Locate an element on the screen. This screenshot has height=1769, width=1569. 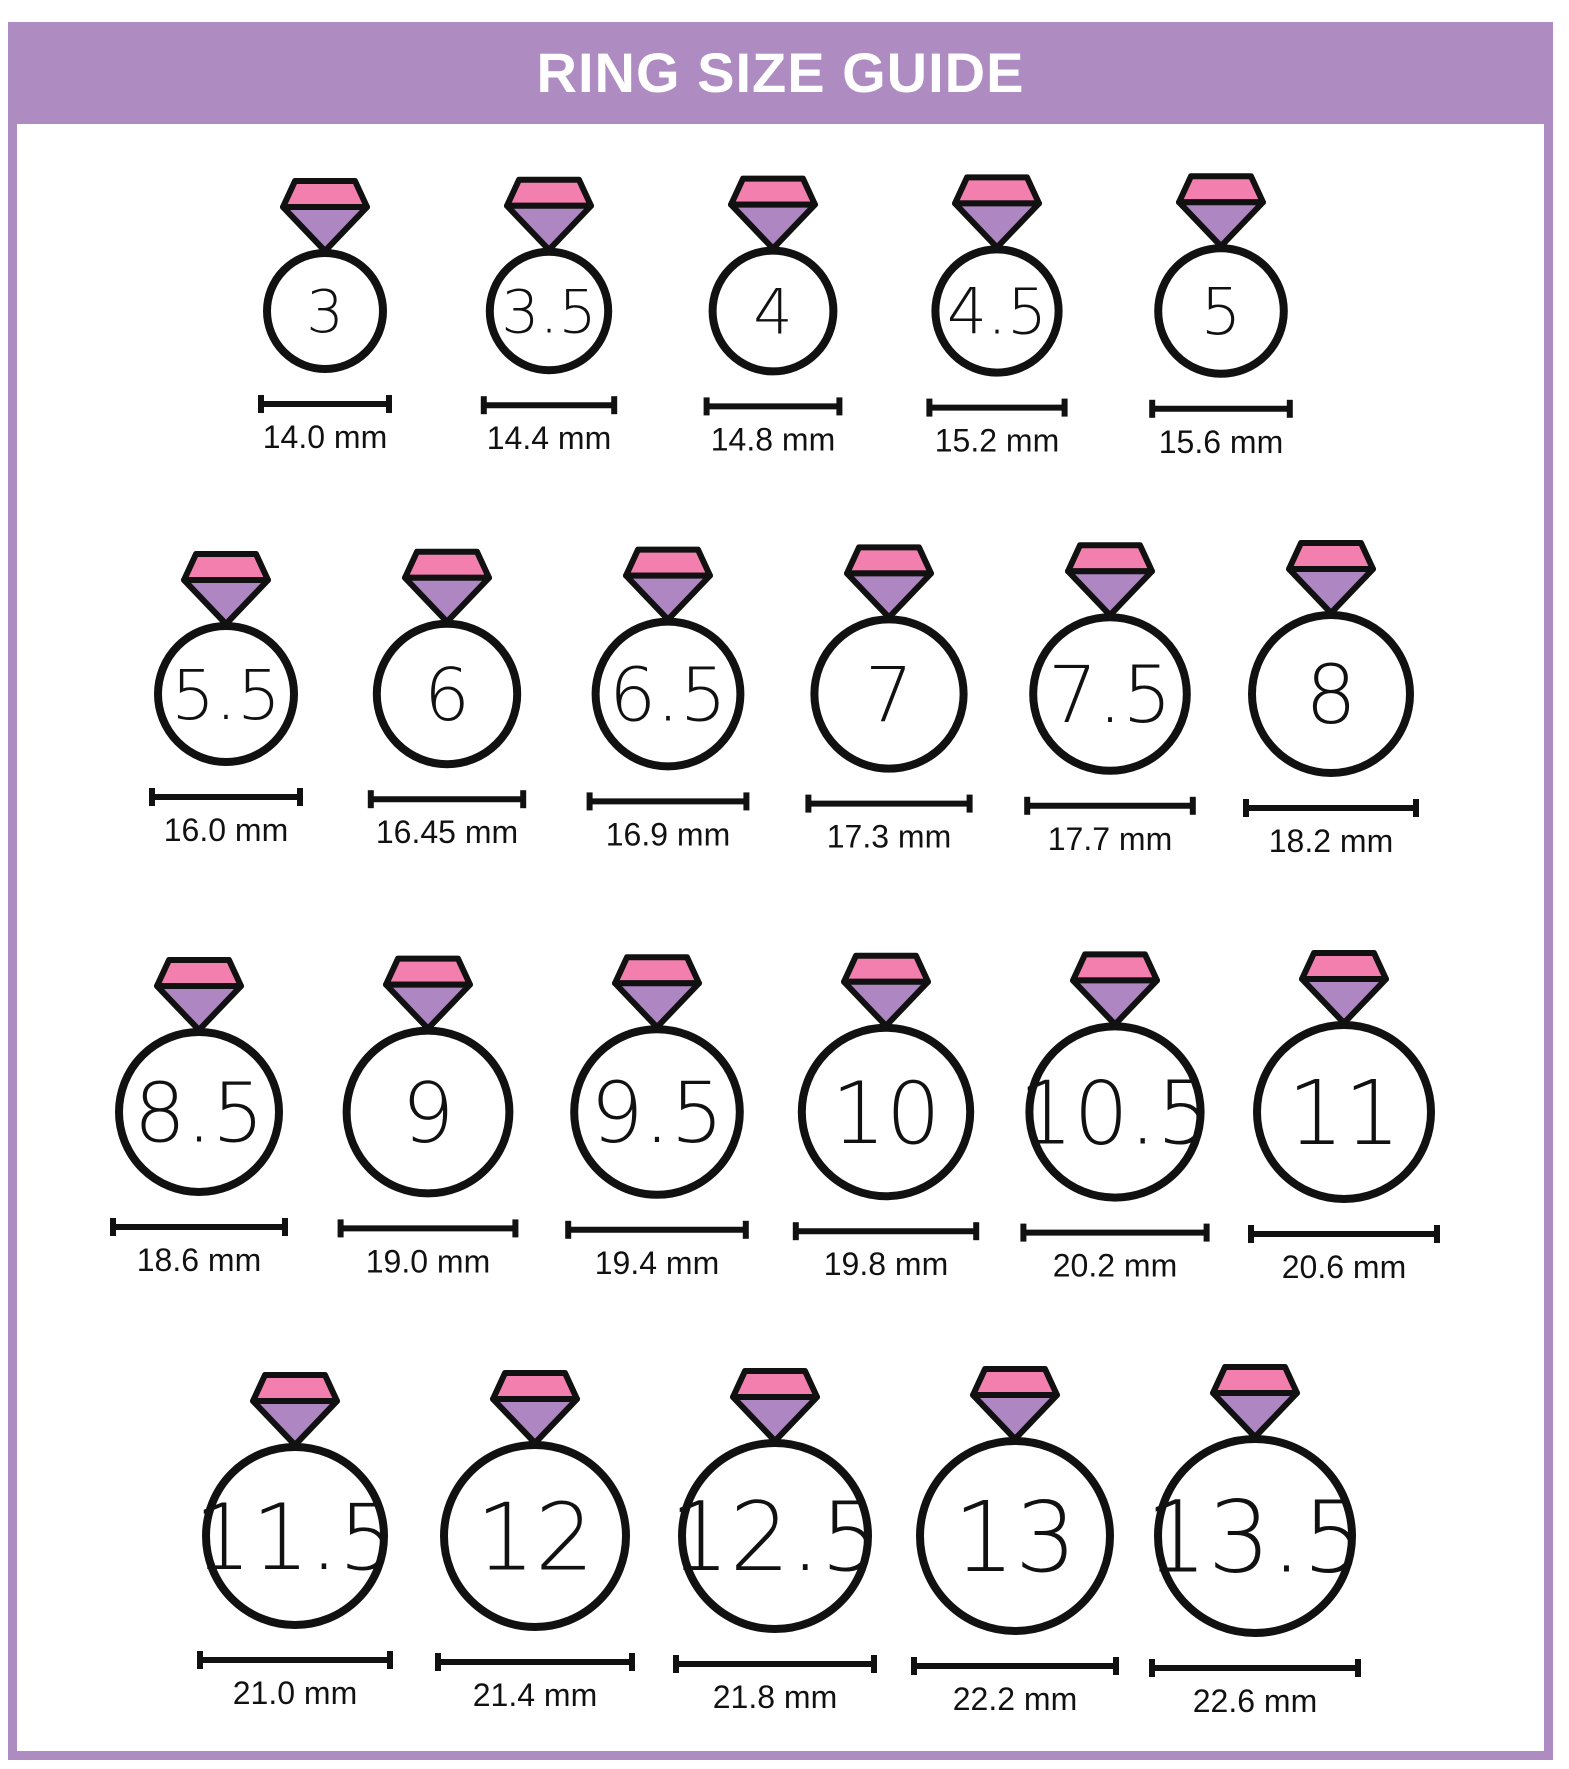
ring-size-label: 10 is located at coordinates (885, 1114).